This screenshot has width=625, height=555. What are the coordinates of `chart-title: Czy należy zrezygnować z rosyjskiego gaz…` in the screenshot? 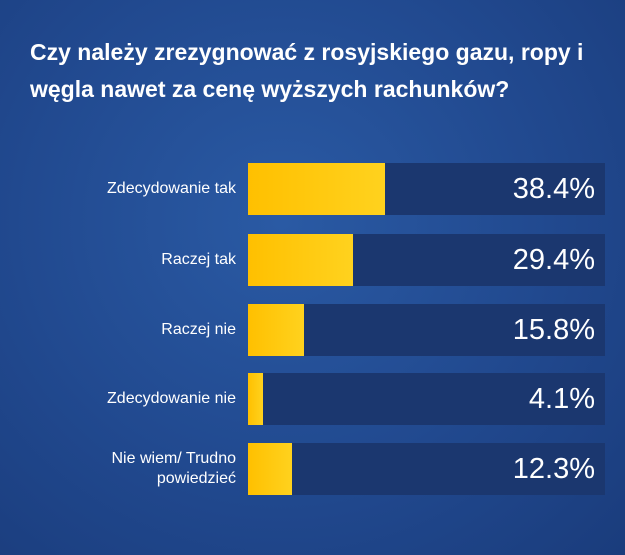 It's located at (307, 70).